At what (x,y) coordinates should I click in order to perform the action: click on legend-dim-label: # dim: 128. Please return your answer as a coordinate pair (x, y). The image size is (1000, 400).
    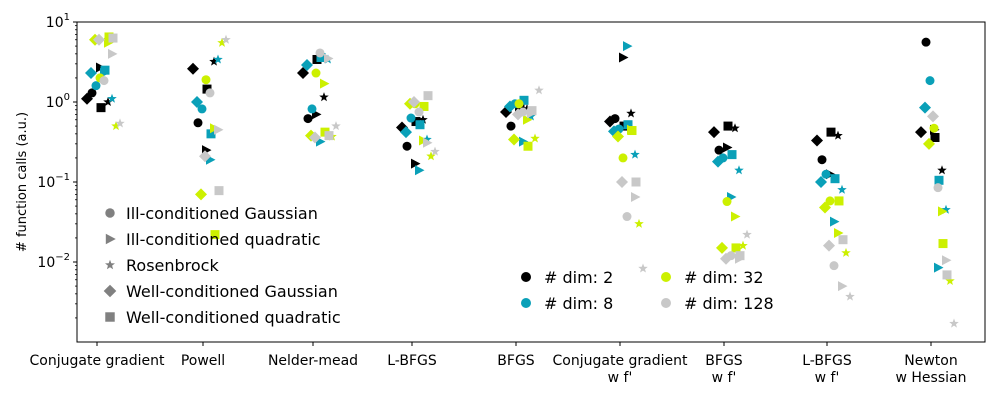
    Looking at the image, I should click on (729, 303).